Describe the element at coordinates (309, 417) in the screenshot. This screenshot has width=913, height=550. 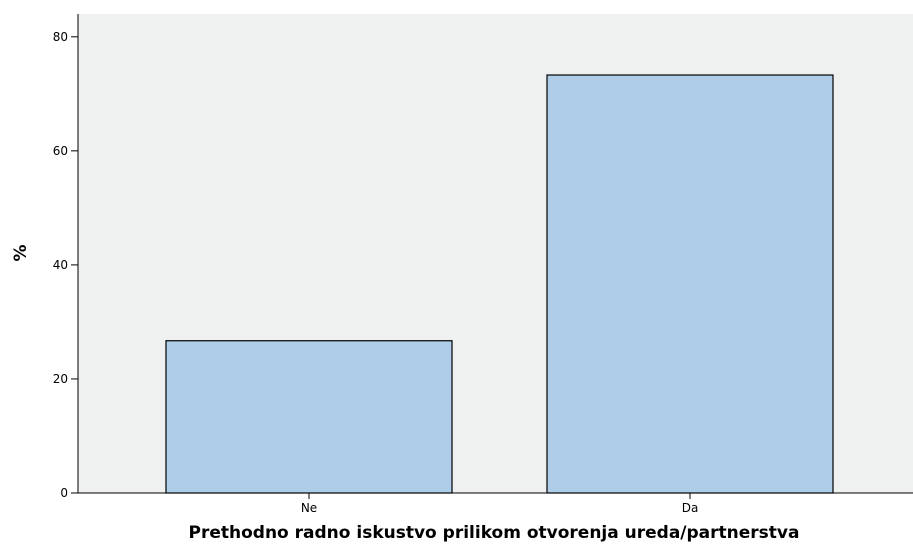
I see `bar-ne` at that location.